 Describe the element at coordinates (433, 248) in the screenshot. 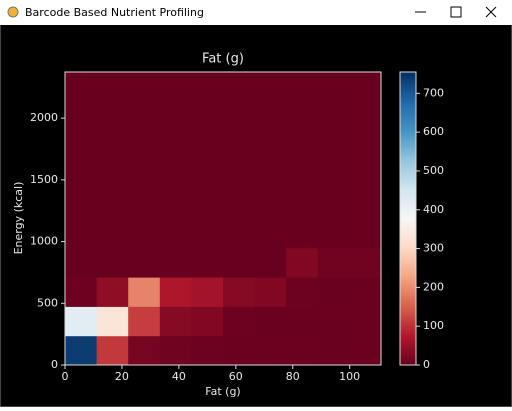

I see `colorbar-tick-label: 300` at that location.